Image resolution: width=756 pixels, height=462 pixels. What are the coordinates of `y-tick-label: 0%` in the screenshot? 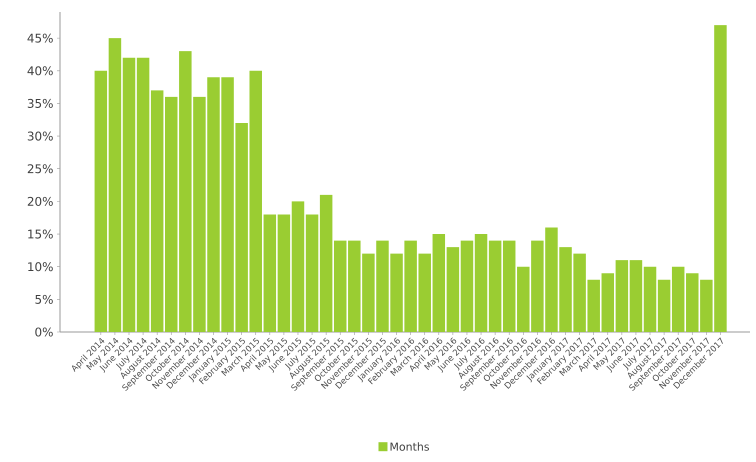 It's located at (44, 332).